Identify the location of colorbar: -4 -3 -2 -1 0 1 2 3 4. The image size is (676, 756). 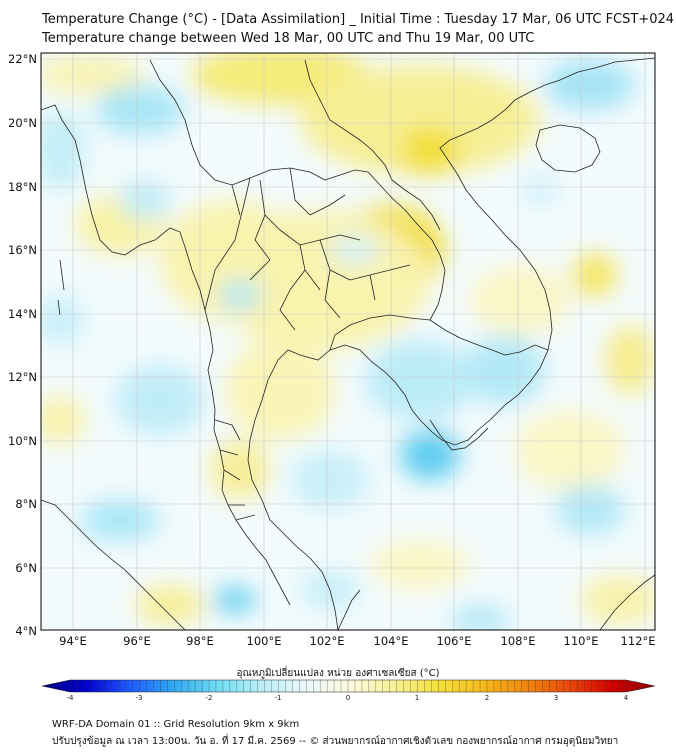
(348, 689).